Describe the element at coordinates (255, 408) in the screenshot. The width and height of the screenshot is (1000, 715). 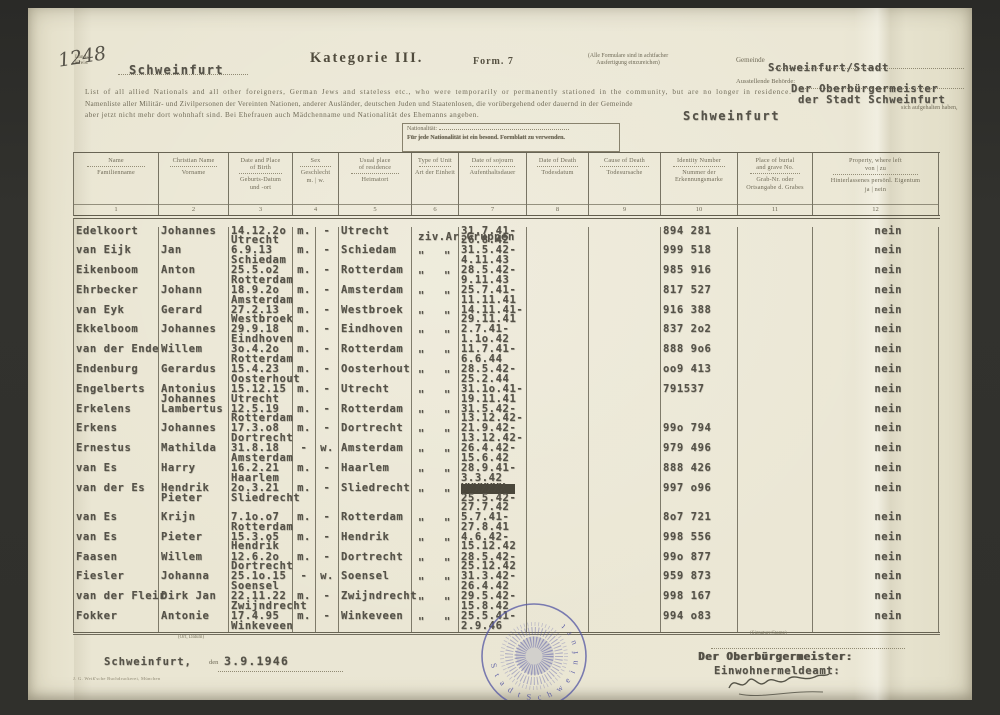
I see `birth-date: 12.5.19` at that location.